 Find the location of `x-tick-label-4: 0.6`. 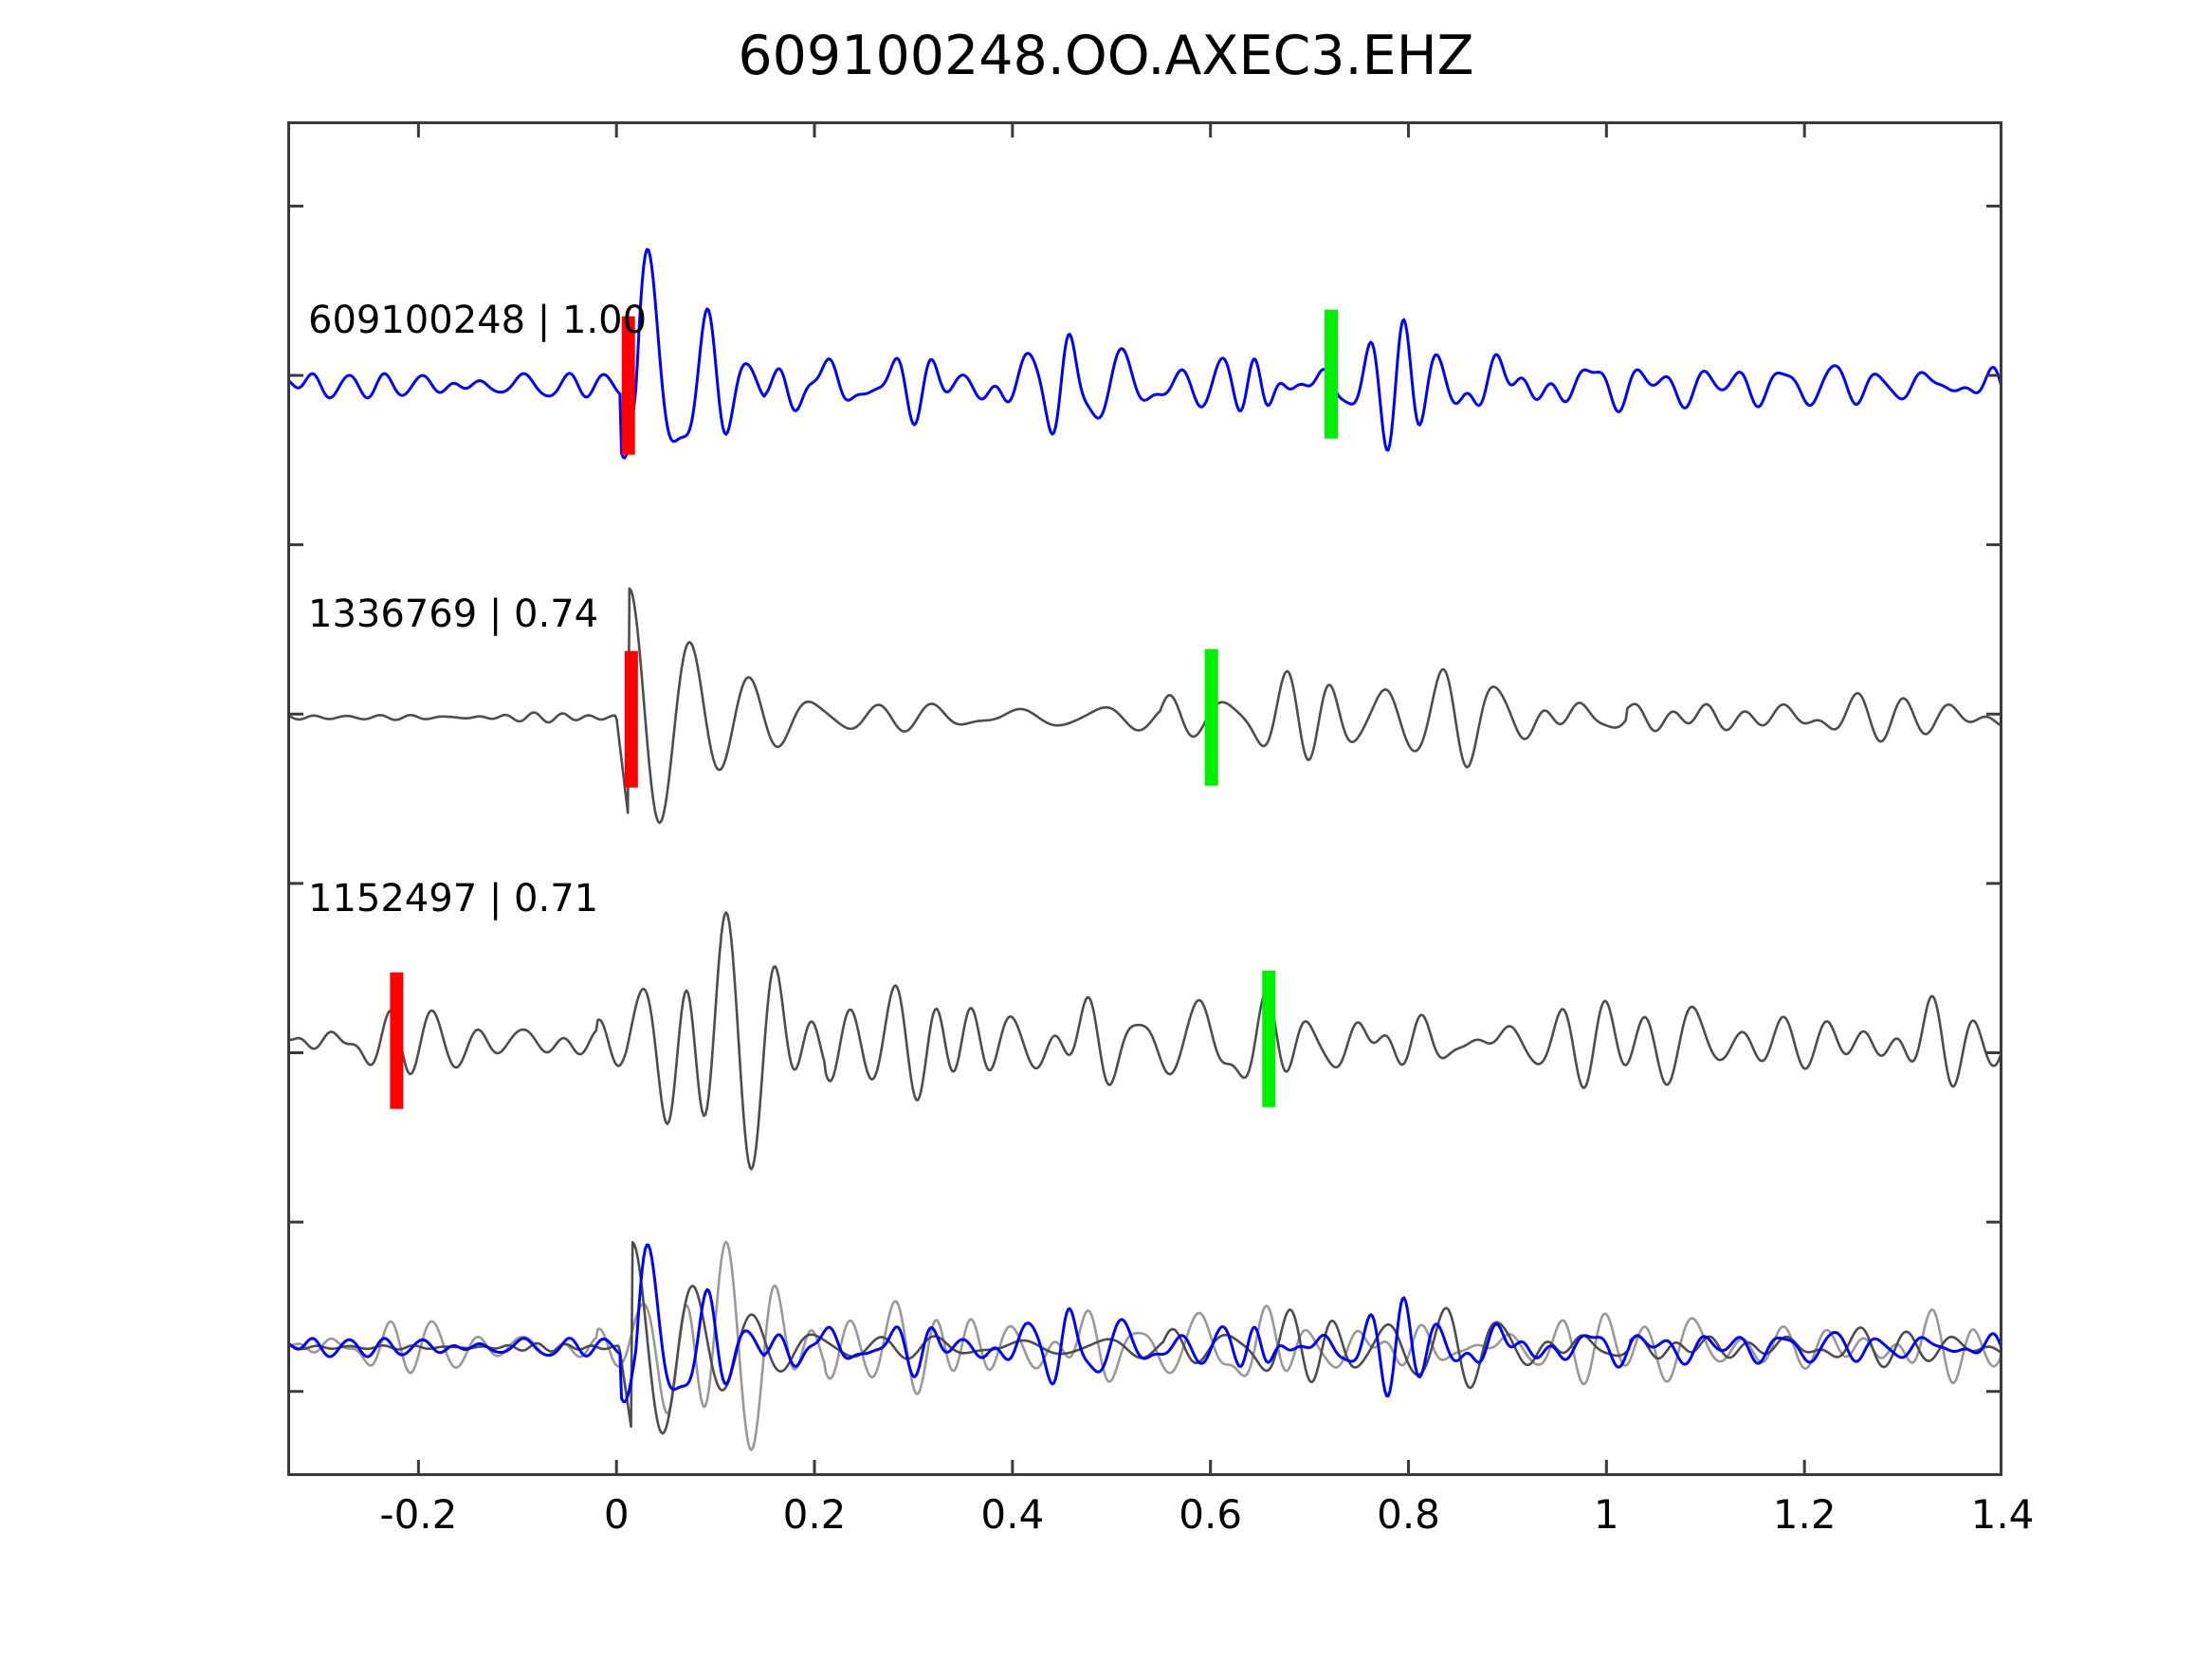

x-tick-label-4: 0.6 is located at coordinates (1211, 1514).